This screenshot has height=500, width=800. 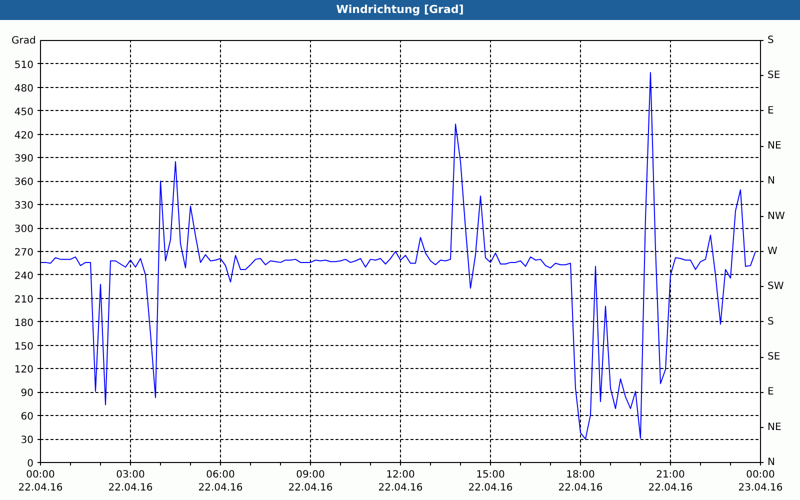 What do you see at coordinates (490, 482) in the screenshot?
I see `x-tick-label: 15:00 22.04.16` at bounding box center [490, 482].